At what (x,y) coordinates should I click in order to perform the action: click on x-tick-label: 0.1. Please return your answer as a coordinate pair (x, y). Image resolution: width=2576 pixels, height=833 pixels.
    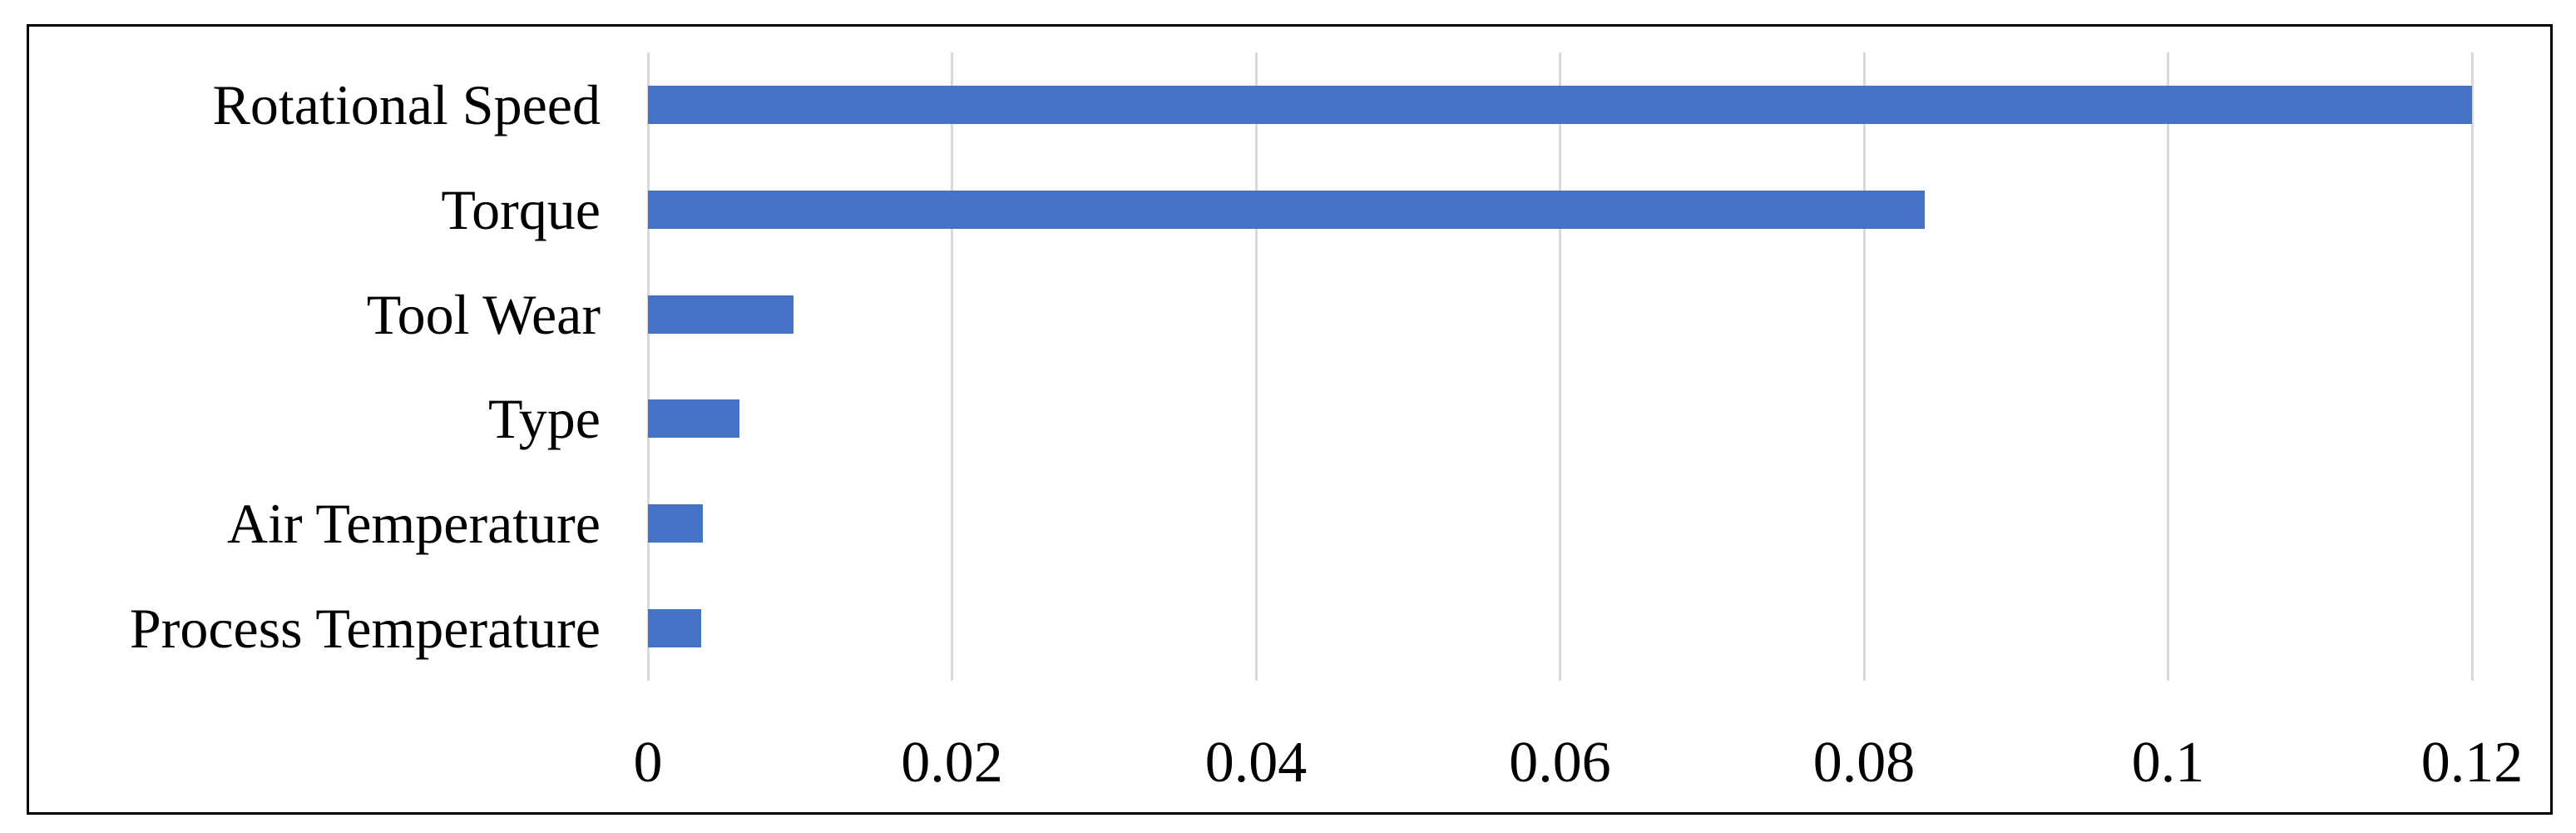
    Looking at the image, I should click on (2168, 763).